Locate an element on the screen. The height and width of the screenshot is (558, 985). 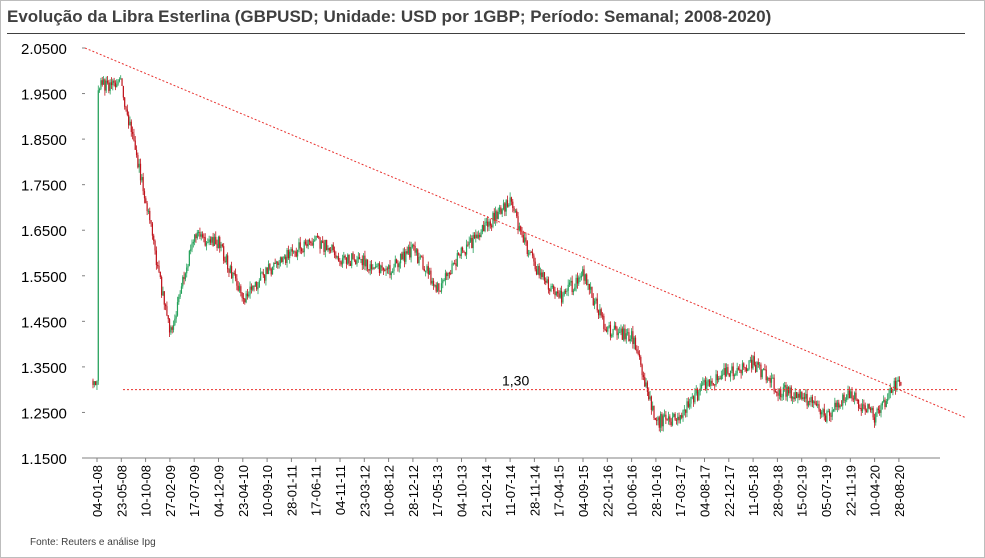
x-tick-label: 28-10-16 is located at coordinates (656, 491).